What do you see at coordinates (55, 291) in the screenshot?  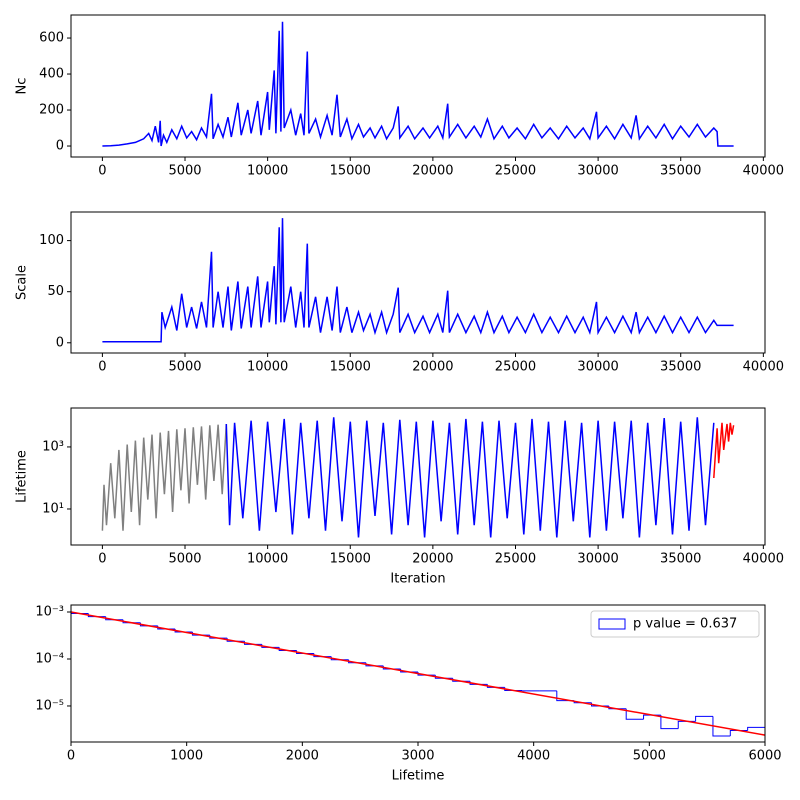 I see `y-tick-label: 50` at bounding box center [55, 291].